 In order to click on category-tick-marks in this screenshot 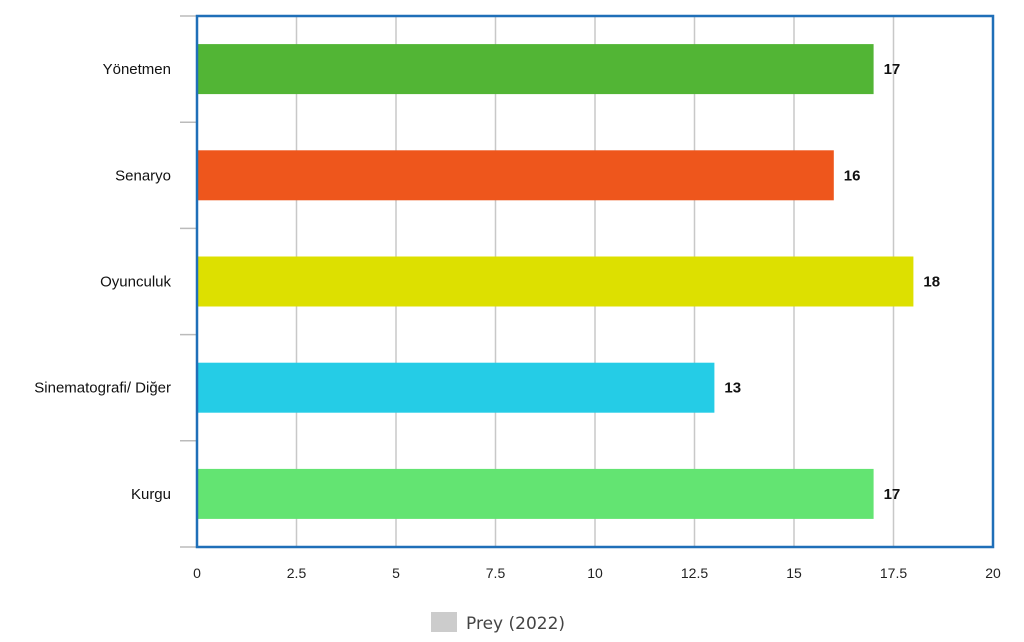, I will do `click(188, 281)`.